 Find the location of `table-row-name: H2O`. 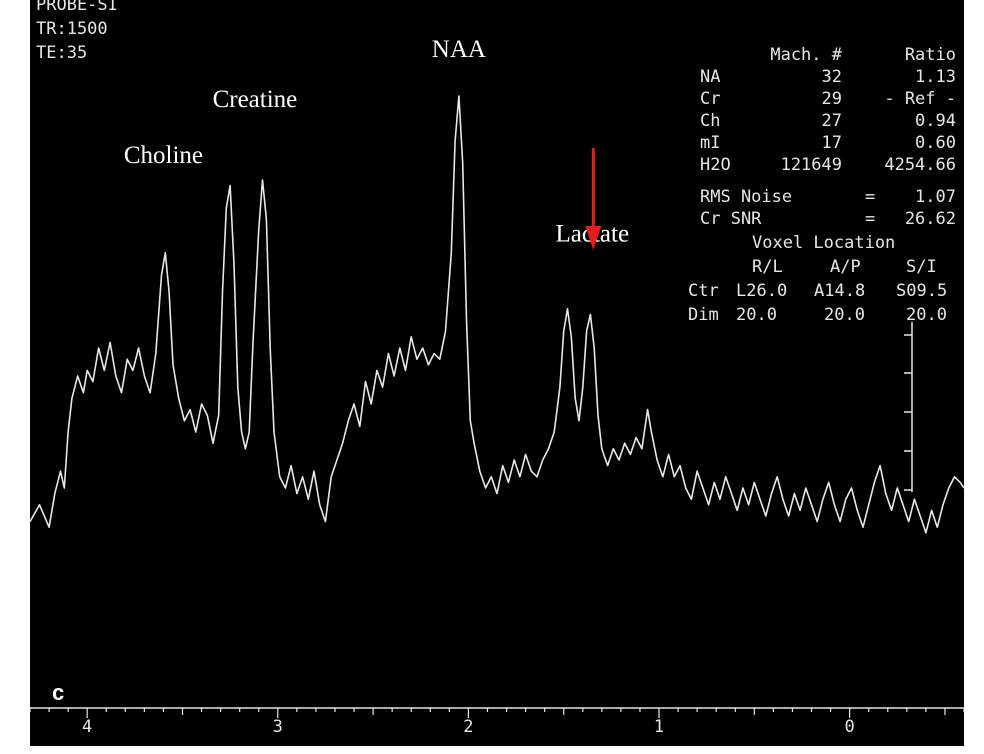

table-row-name: H2O is located at coordinates (715, 165).